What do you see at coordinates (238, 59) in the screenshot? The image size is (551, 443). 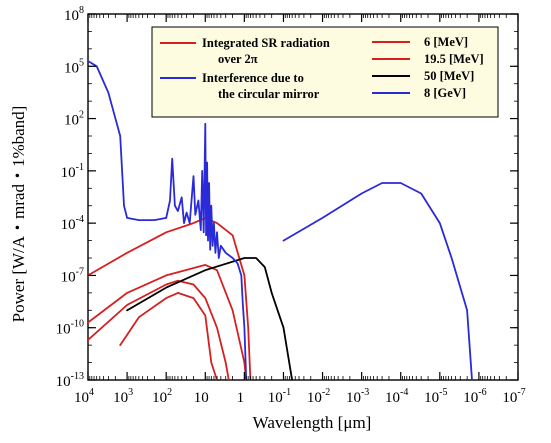 I see `legend-label: over 2π` at bounding box center [238, 59].